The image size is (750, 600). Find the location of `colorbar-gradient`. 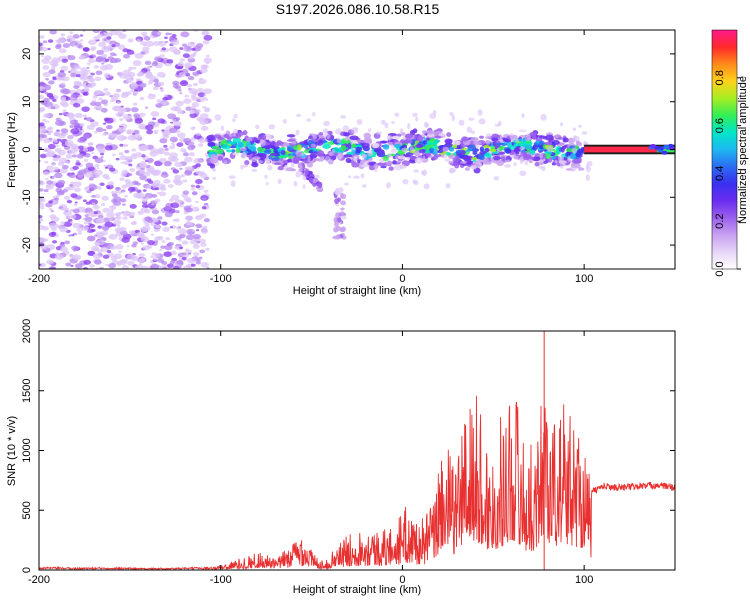

colorbar-gradient is located at coordinates (724, 149).